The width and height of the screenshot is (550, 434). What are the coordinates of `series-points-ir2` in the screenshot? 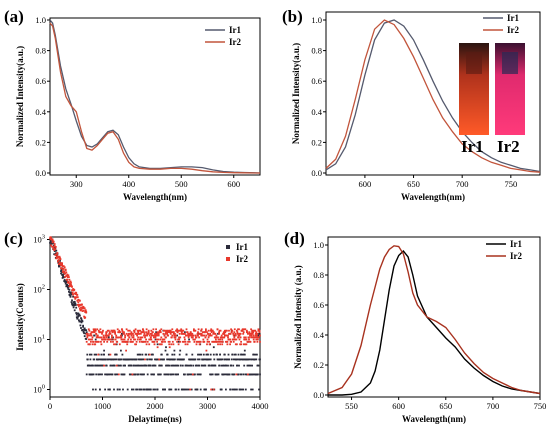 It's located at (155, 313).